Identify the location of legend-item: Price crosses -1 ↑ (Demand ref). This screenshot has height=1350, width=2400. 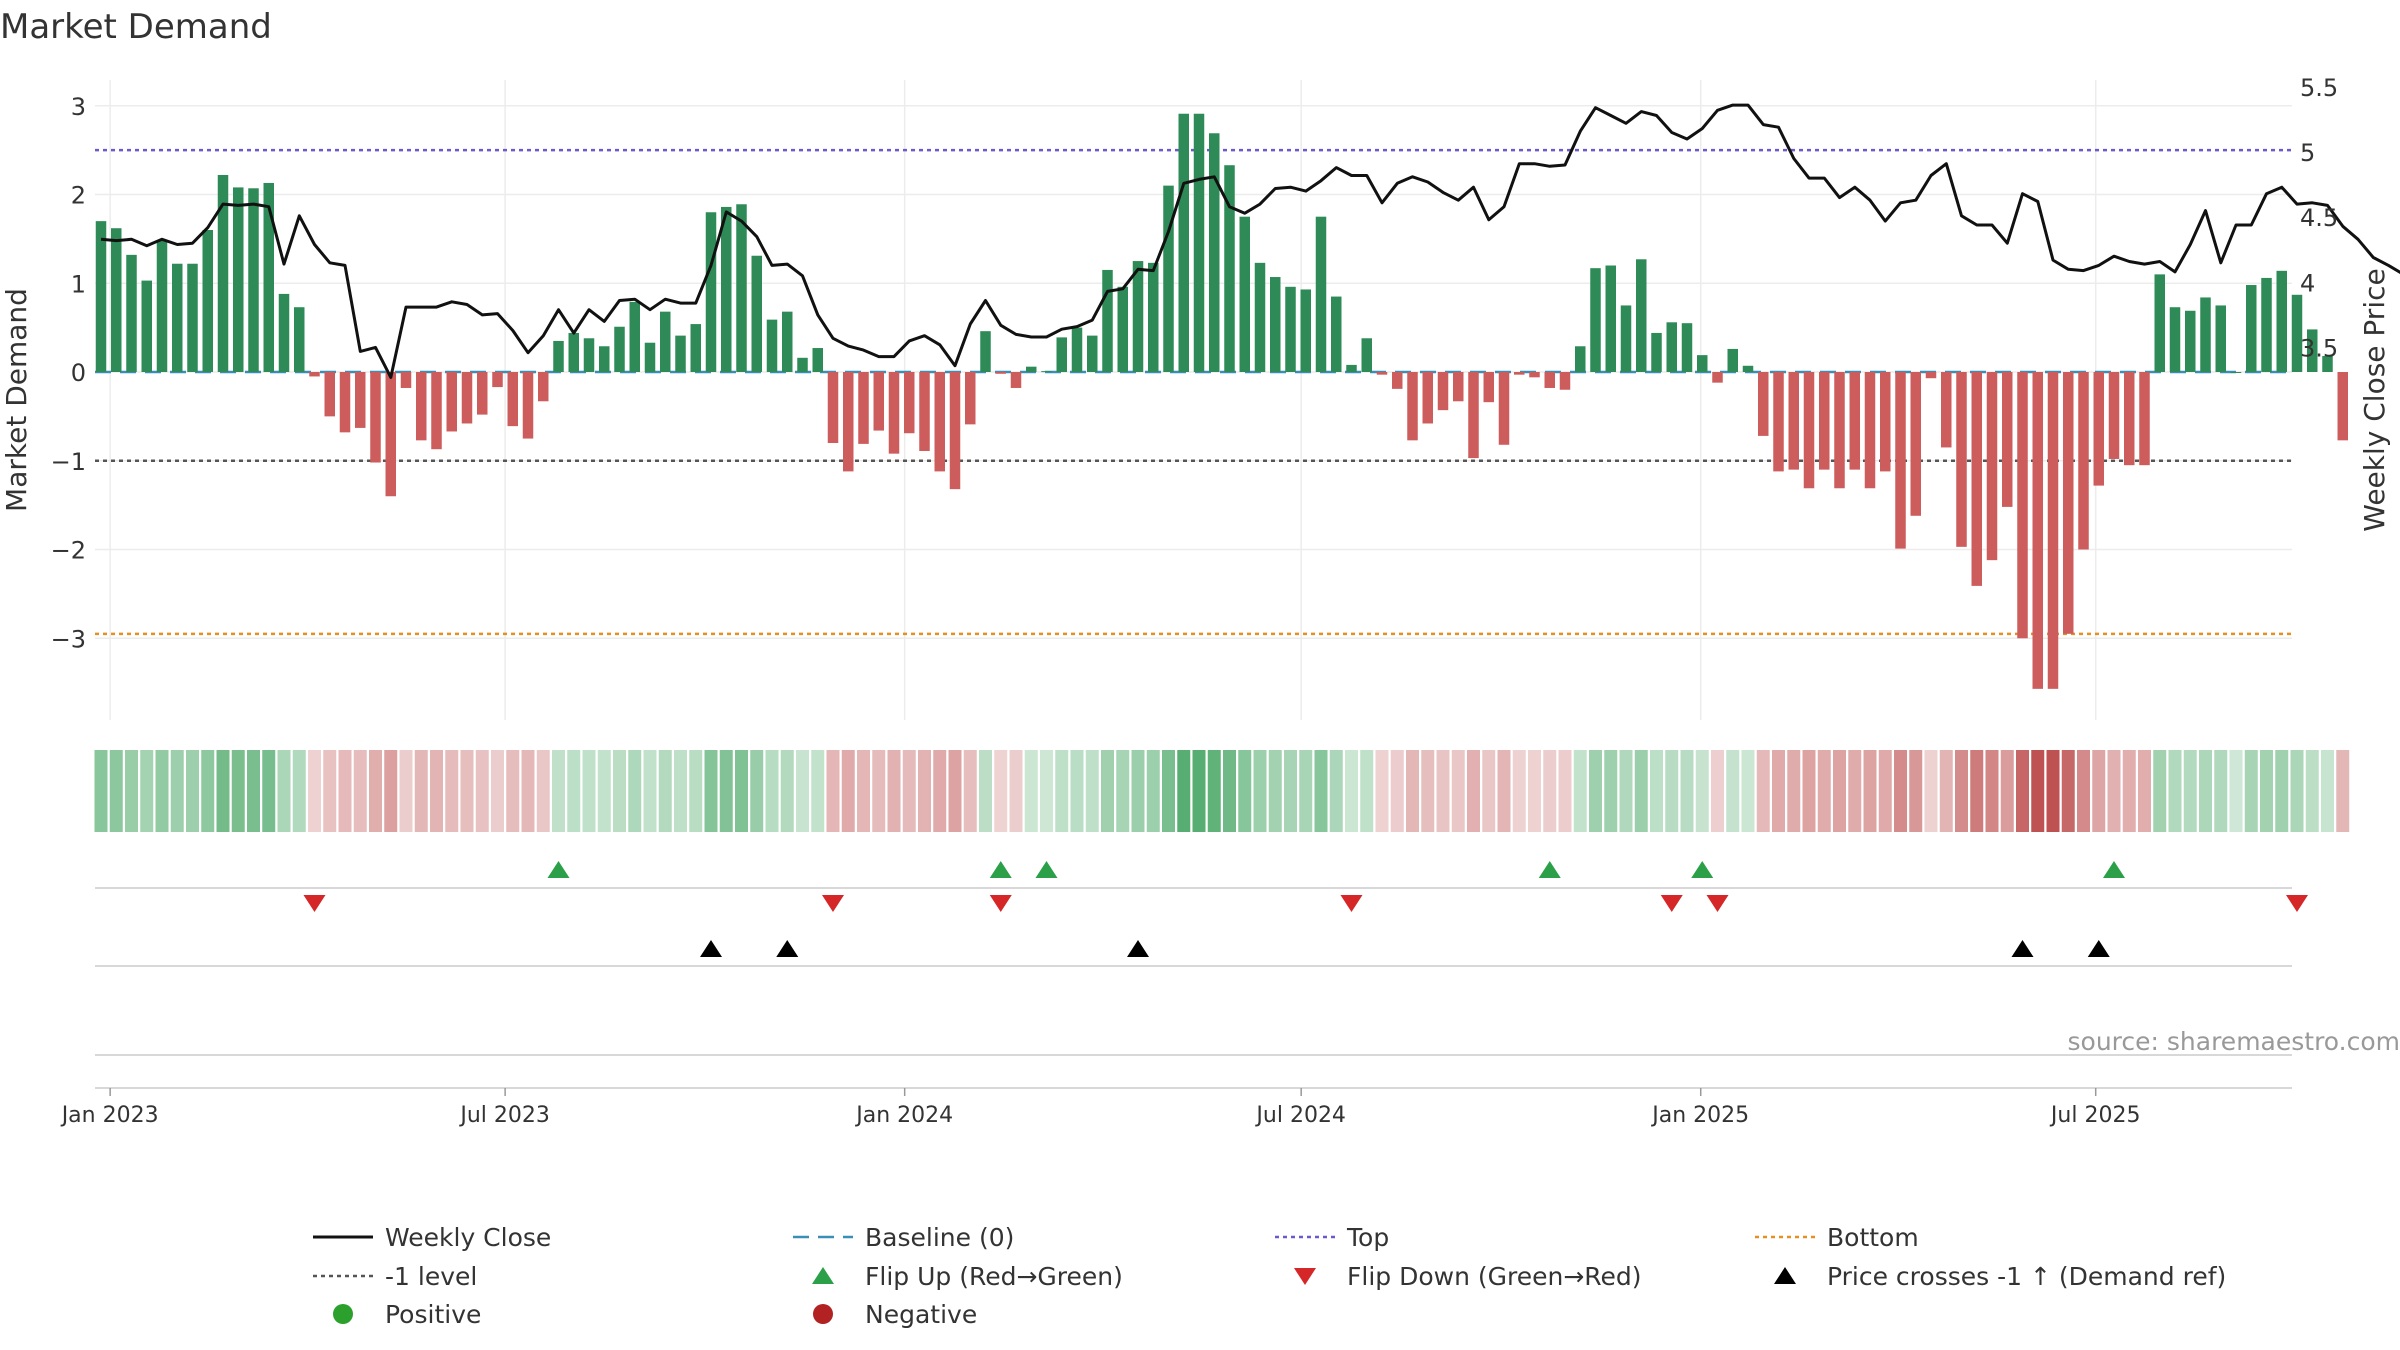
(2000, 1276).